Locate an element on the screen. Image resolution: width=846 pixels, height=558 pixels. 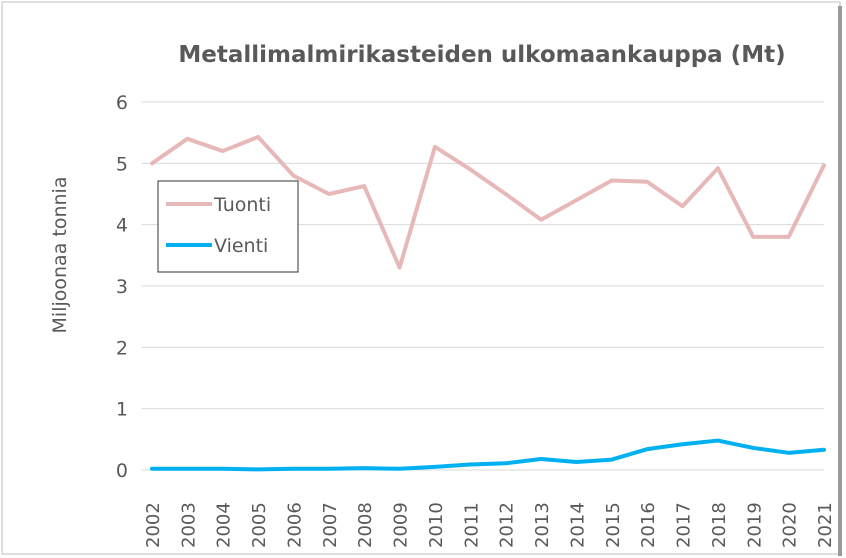
legend-label: Tuonti is located at coordinates (242, 205).